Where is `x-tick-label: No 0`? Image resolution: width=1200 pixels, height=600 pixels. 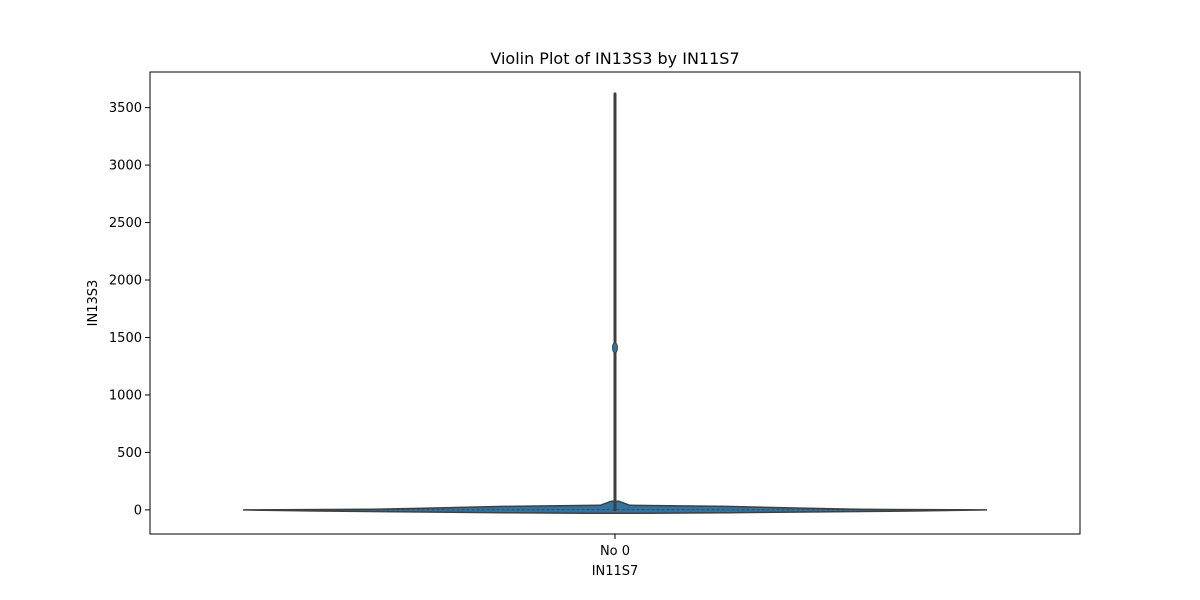 x-tick-label: No 0 is located at coordinates (615, 551).